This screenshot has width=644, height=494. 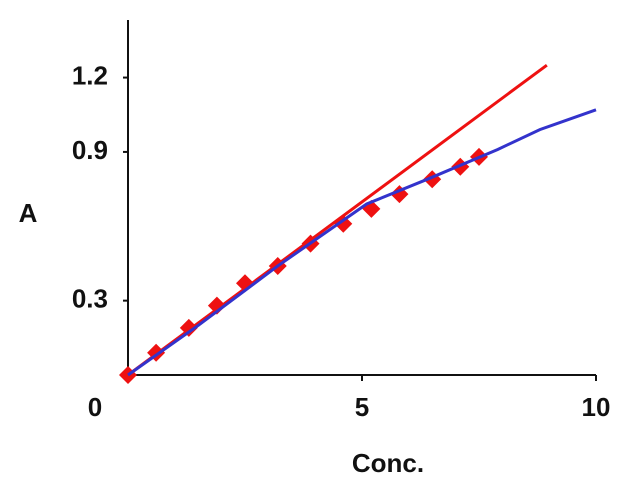 I want to click on point, so click(x=216, y=305).